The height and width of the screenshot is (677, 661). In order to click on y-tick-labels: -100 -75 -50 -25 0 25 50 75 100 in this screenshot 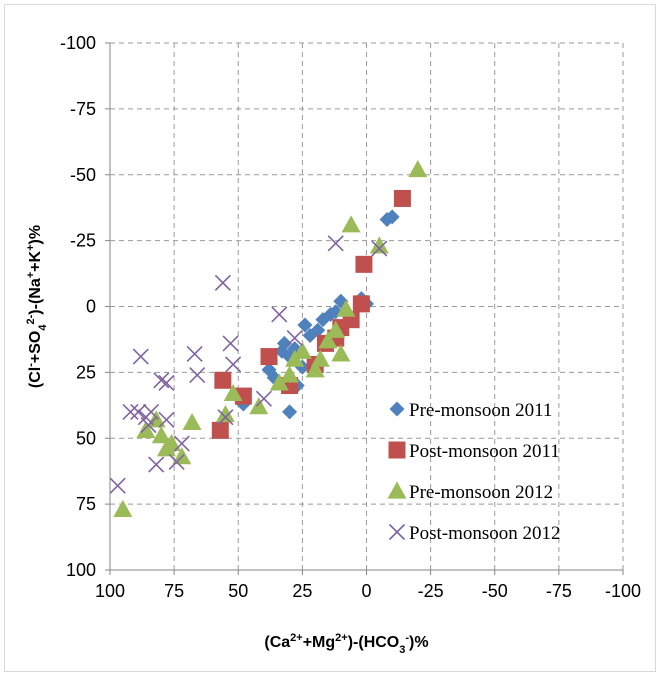, I will do `click(78, 306)`.